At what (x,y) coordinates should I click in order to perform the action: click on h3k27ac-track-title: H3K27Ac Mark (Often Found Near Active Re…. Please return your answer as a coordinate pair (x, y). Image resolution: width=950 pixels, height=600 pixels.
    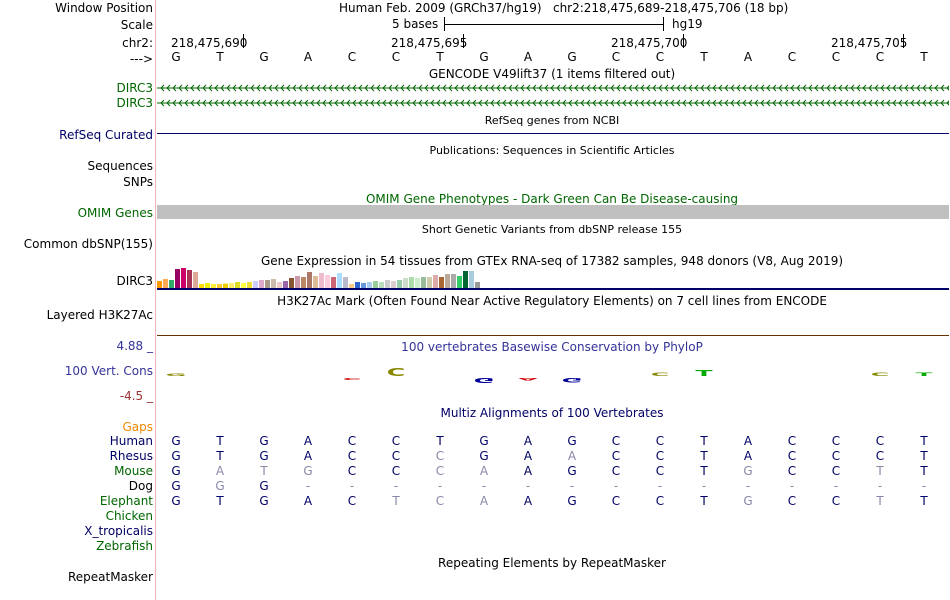
    Looking at the image, I should click on (552, 301).